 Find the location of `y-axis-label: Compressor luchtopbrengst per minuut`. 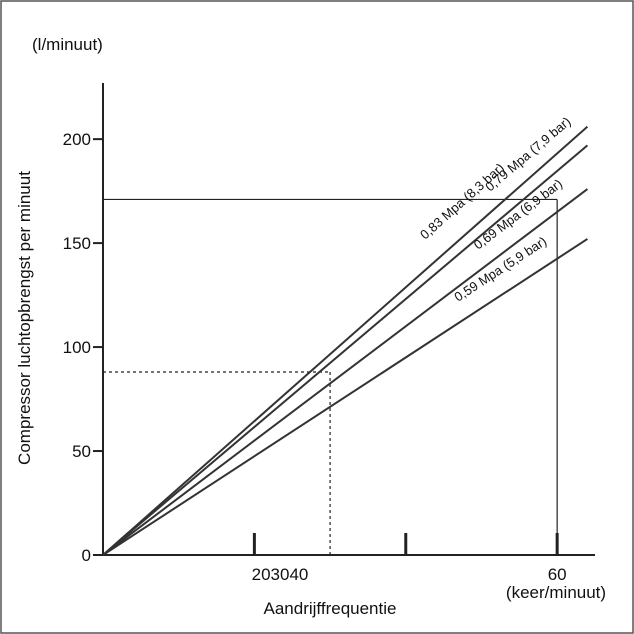

y-axis-label: Compressor luchtopbrengst per minuut is located at coordinates (24, 318).